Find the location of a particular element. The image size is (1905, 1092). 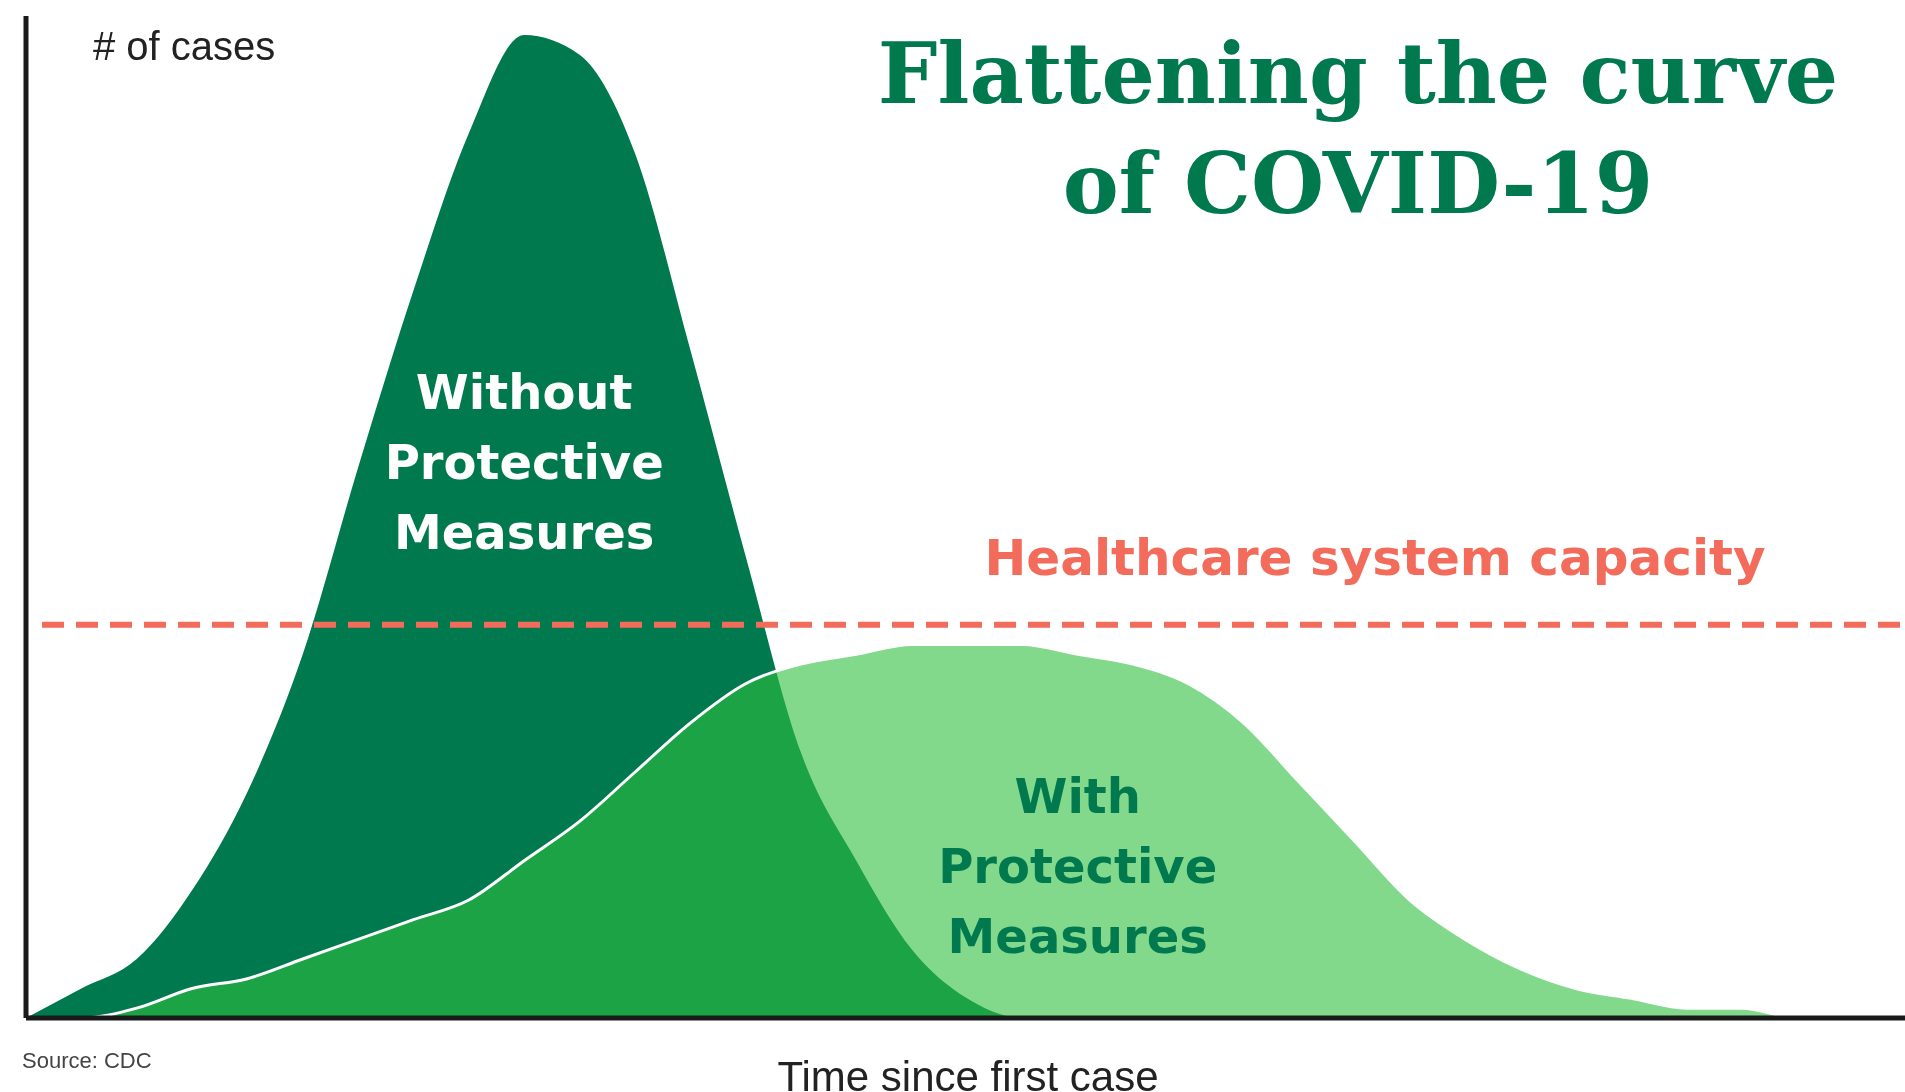

series-label: Without Protective Measures is located at coordinates (524, 461).